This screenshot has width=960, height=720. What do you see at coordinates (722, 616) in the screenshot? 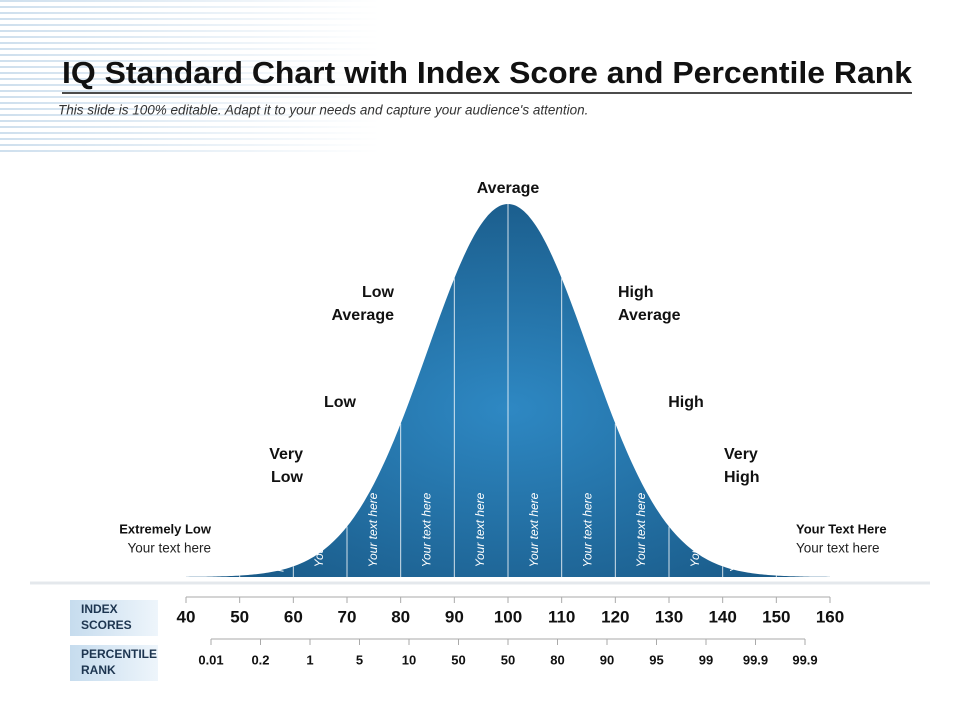
I see `scale-value: 140` at bounding box center [722, 616].